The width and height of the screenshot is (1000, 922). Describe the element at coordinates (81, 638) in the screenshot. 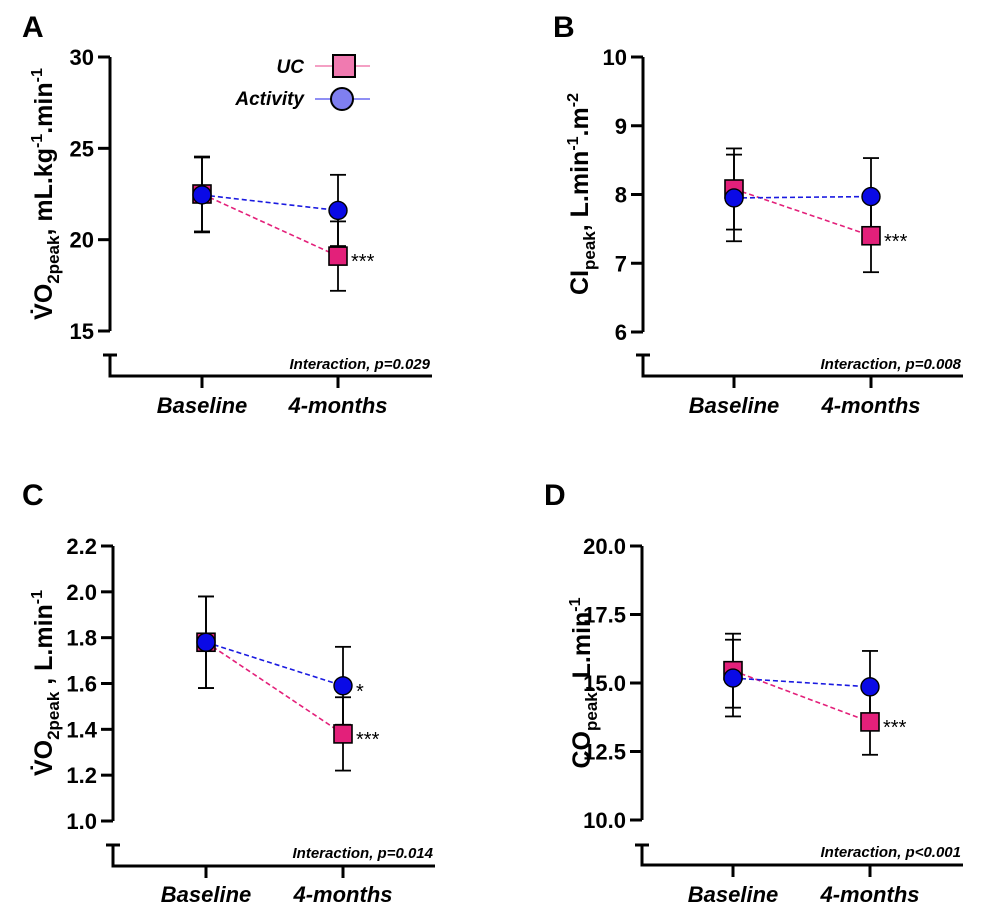

I see `y-tick-label: 1.8` at that location.